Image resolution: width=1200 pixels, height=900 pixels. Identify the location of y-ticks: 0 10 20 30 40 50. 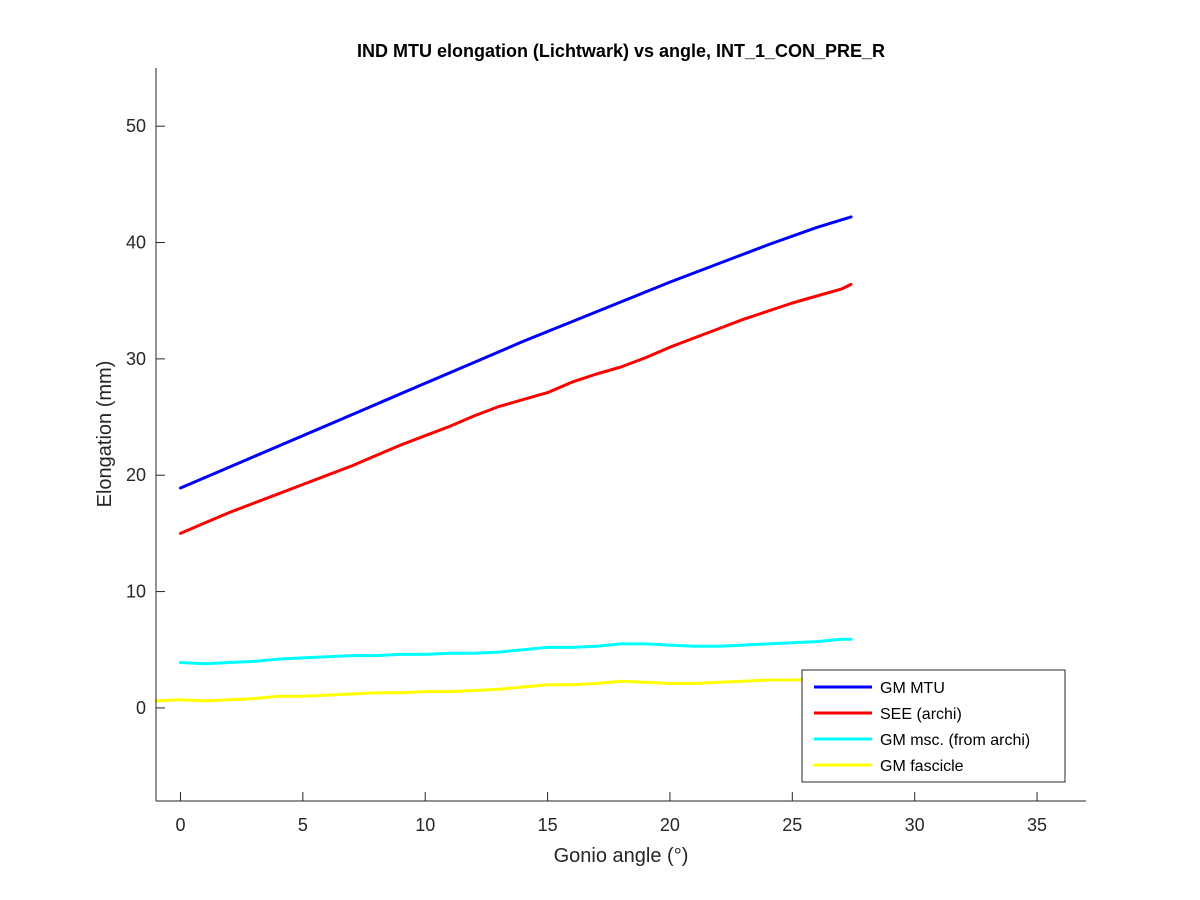
(145, 417).